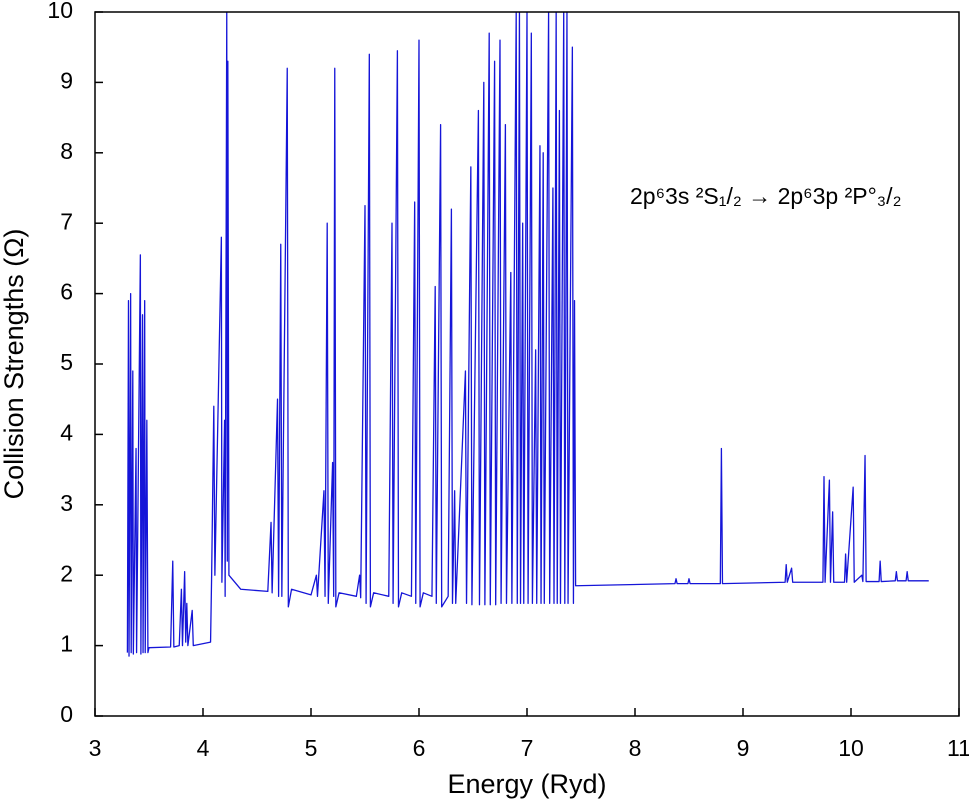  I want to click on annotation: 2p⁶3s ²S₁/₂ → 2p⁶3p ²P°₃/₂, so click(766, 196).